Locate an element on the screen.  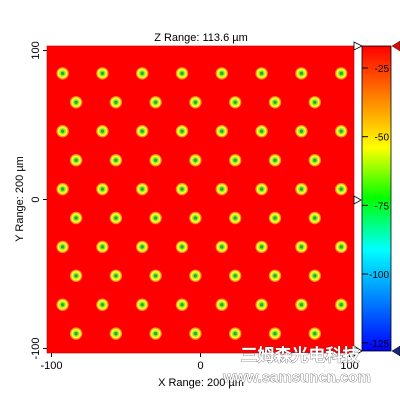
y-tick-label: -100 is located at coordinates (36, 349).